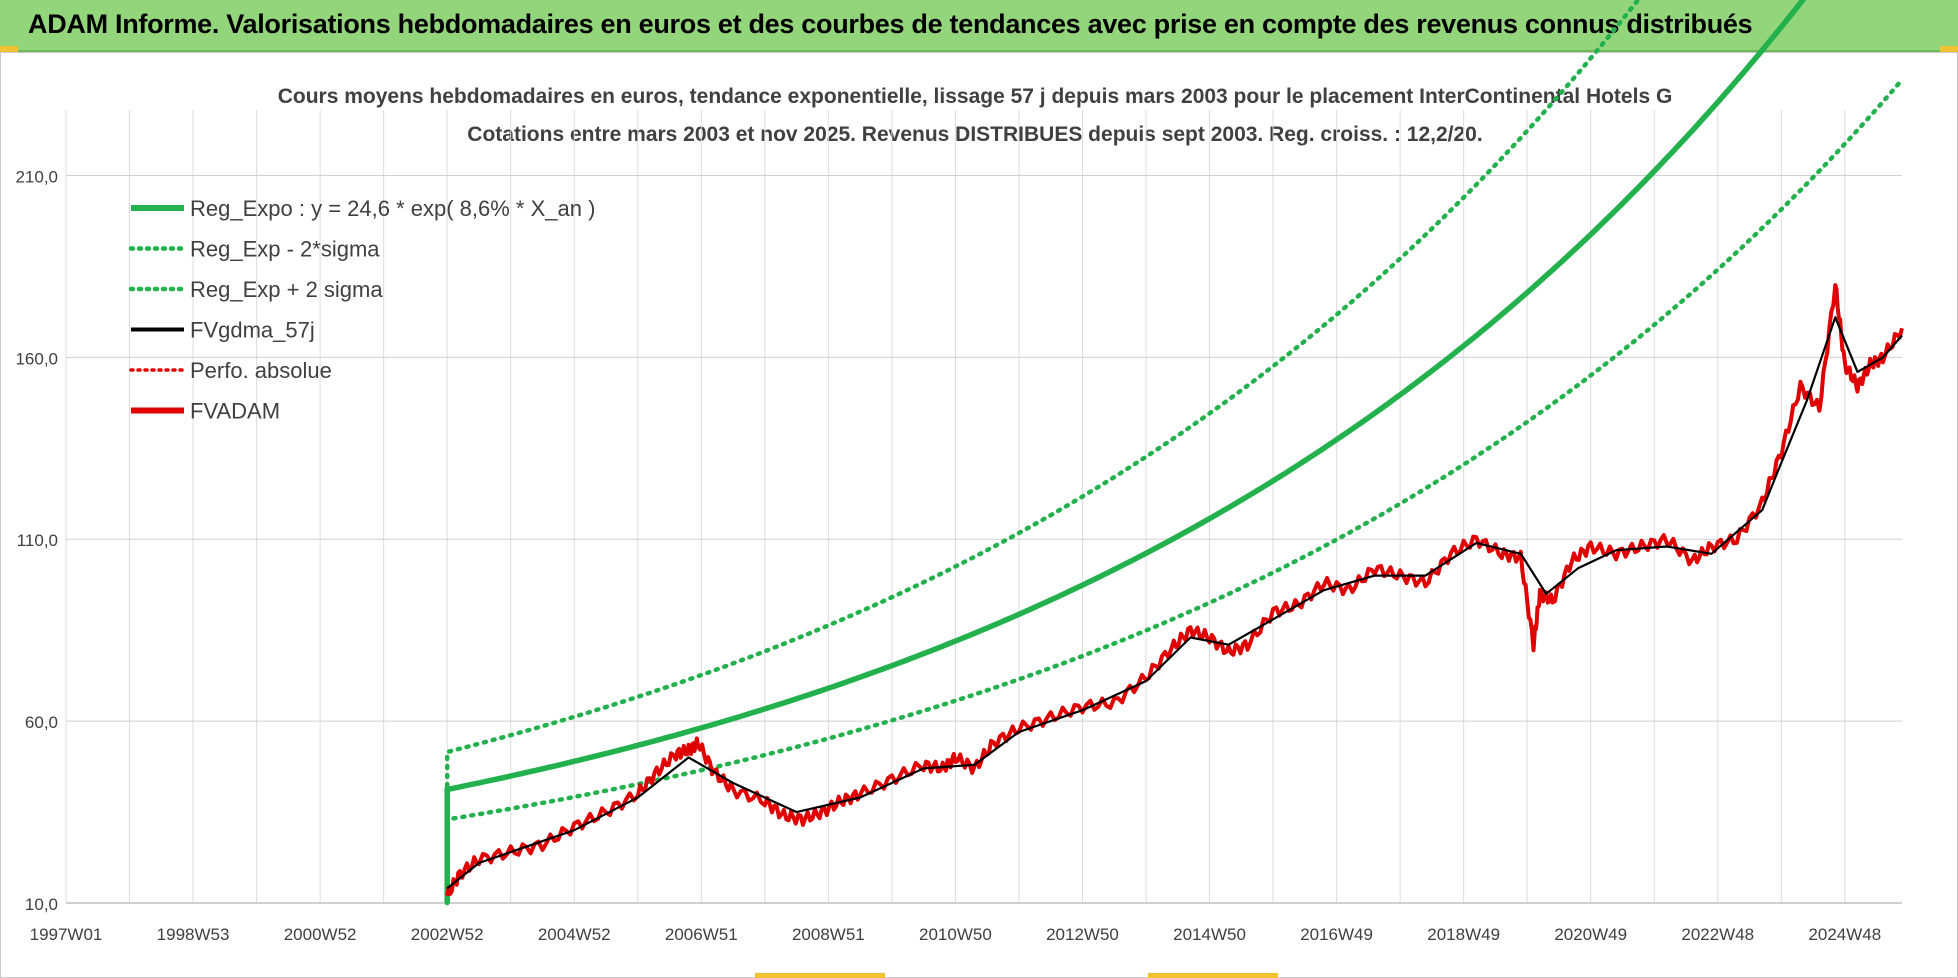 The width and height of the screenshot is (1958, 978). What do you see at coordinates (66, 934) in the screenshot?
I see `x-tick-label: 1997W01` at bounding box center [66, 934].